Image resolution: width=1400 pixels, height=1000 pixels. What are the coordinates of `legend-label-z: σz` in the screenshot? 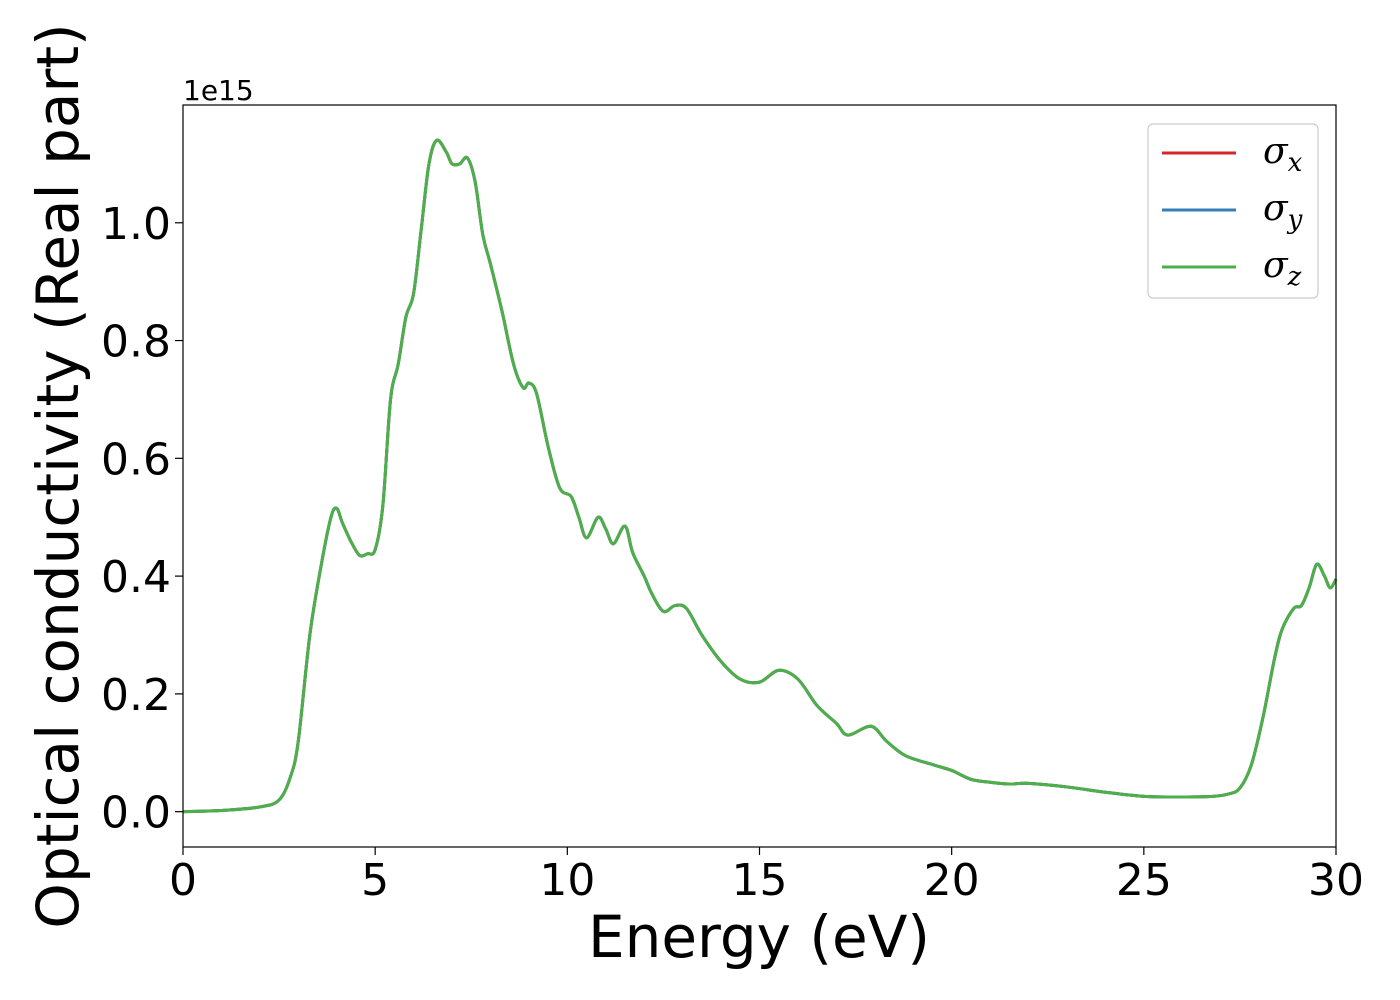 It's located at (1282, 268).